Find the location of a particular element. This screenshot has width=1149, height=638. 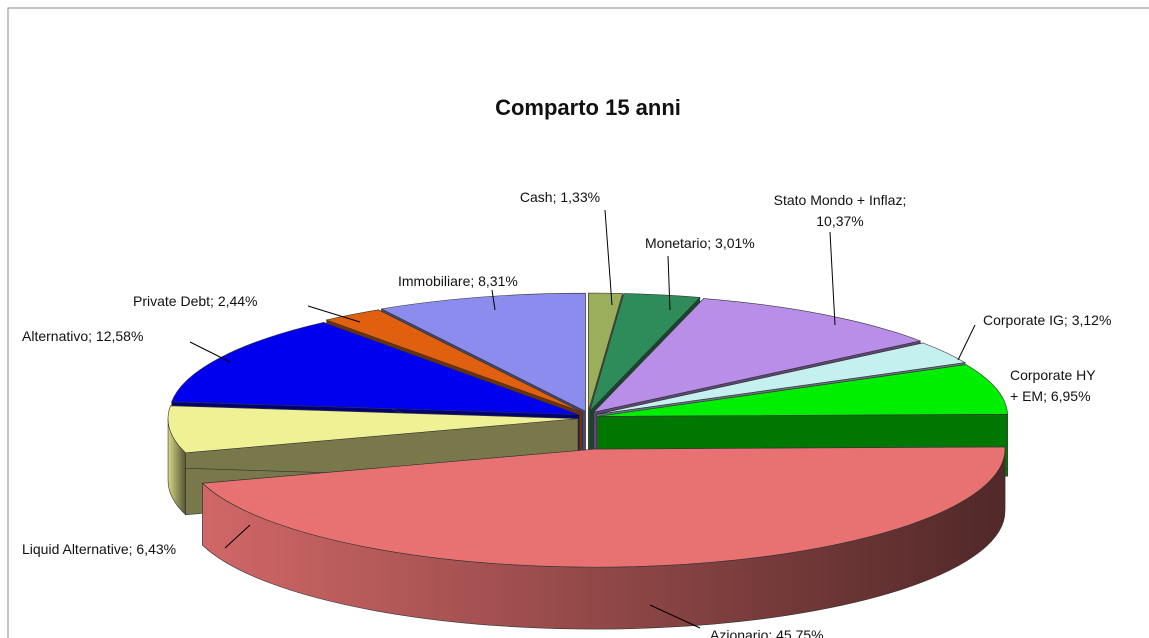

label-line: Monetario; 3,01% is located at coordinates (700, 243).